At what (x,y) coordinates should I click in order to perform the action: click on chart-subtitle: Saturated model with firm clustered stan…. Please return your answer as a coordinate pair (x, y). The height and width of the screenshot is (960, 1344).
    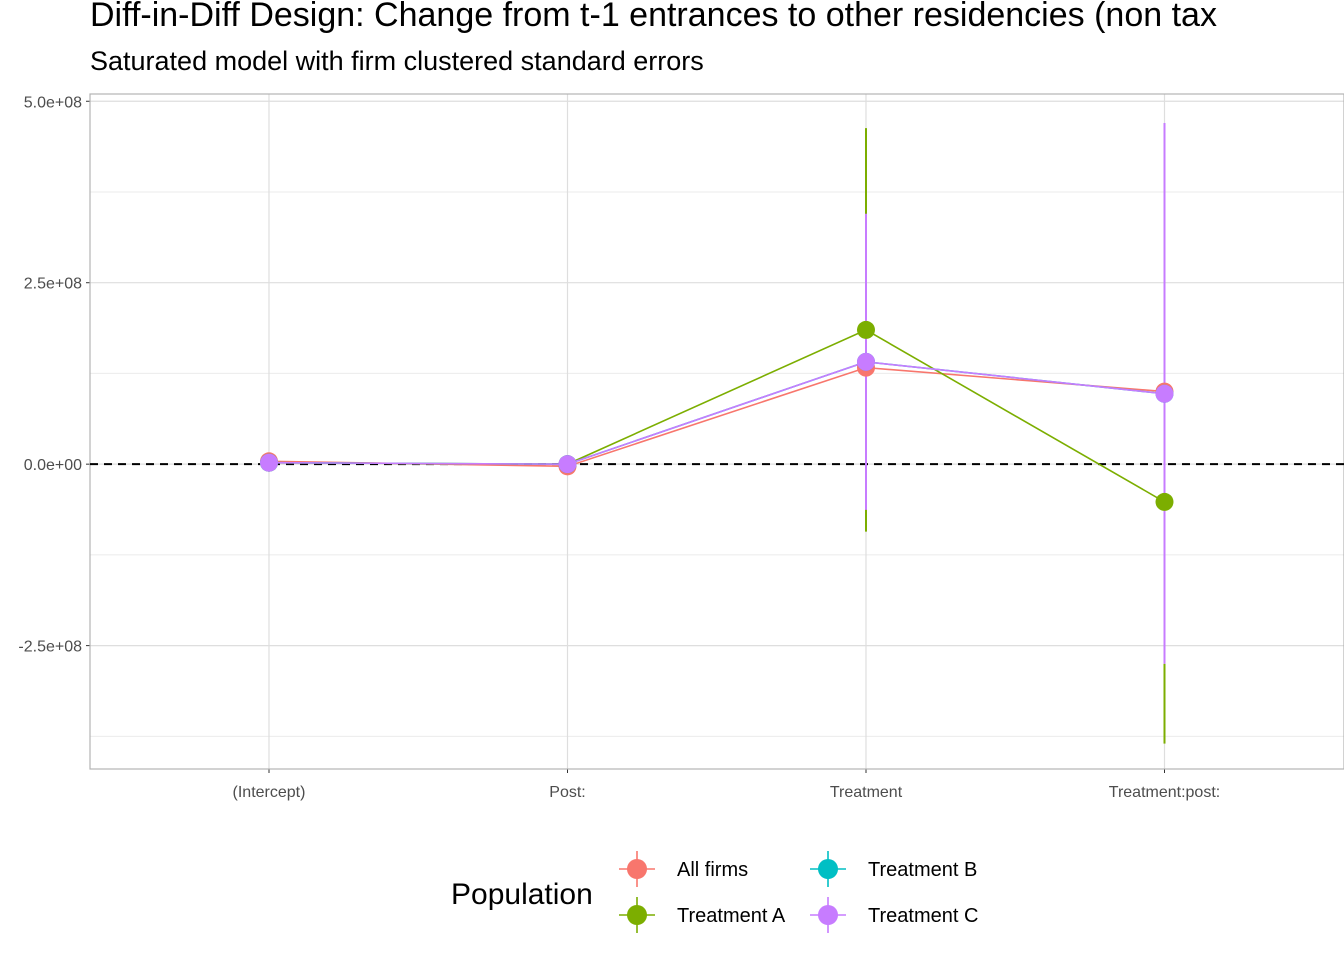
    Looking at the image, I should click on (397, 61).